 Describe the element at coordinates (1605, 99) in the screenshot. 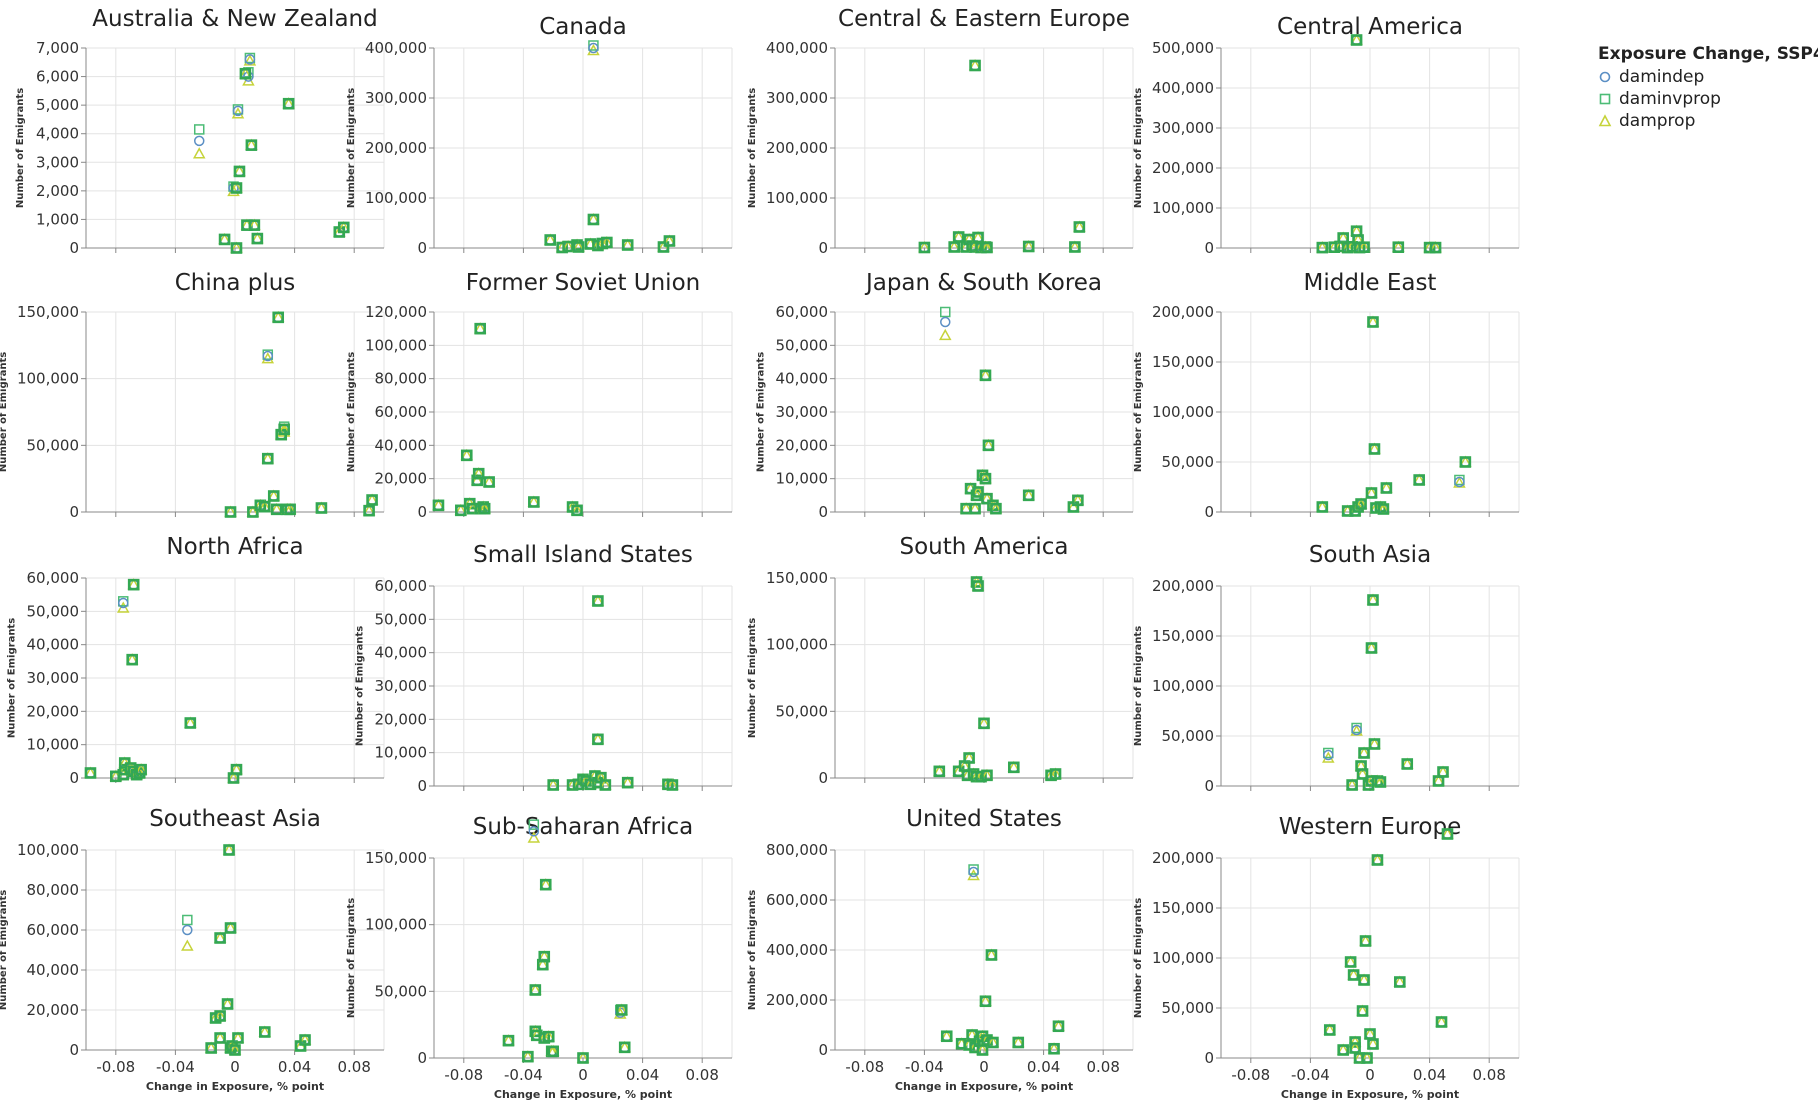

I see `square-marker-icon` at that location.